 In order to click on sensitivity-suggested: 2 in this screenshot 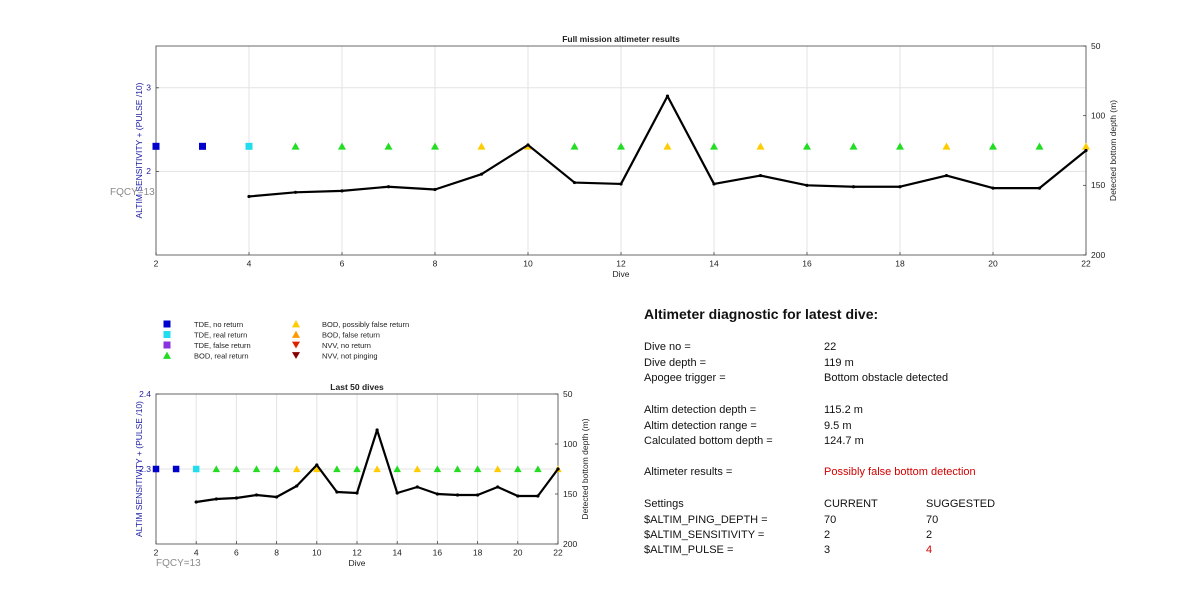, I will do `click(929, 535)`.